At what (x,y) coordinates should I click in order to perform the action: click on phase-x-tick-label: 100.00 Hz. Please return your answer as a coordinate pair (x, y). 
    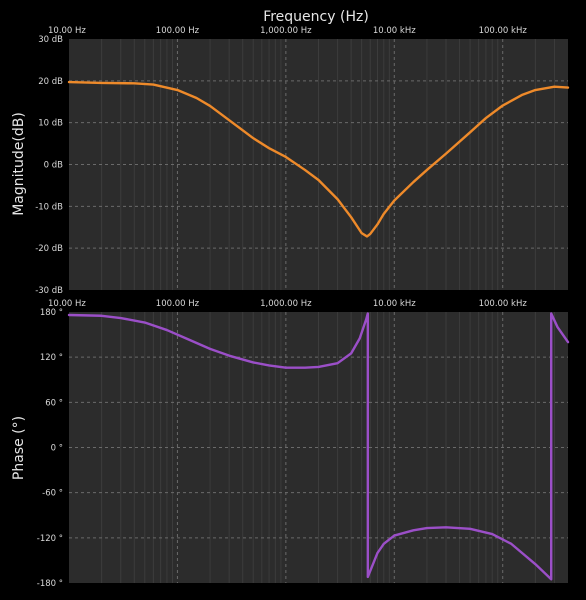
    Looking at the image, I should click on (178, 304).